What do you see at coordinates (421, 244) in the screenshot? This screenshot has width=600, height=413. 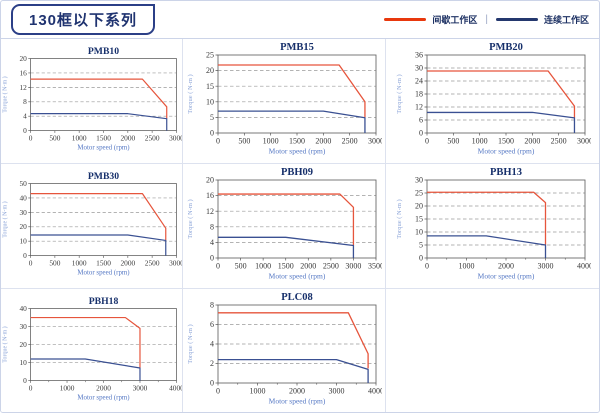 I see `svg-text: 5` at bounding box center [421, 244].